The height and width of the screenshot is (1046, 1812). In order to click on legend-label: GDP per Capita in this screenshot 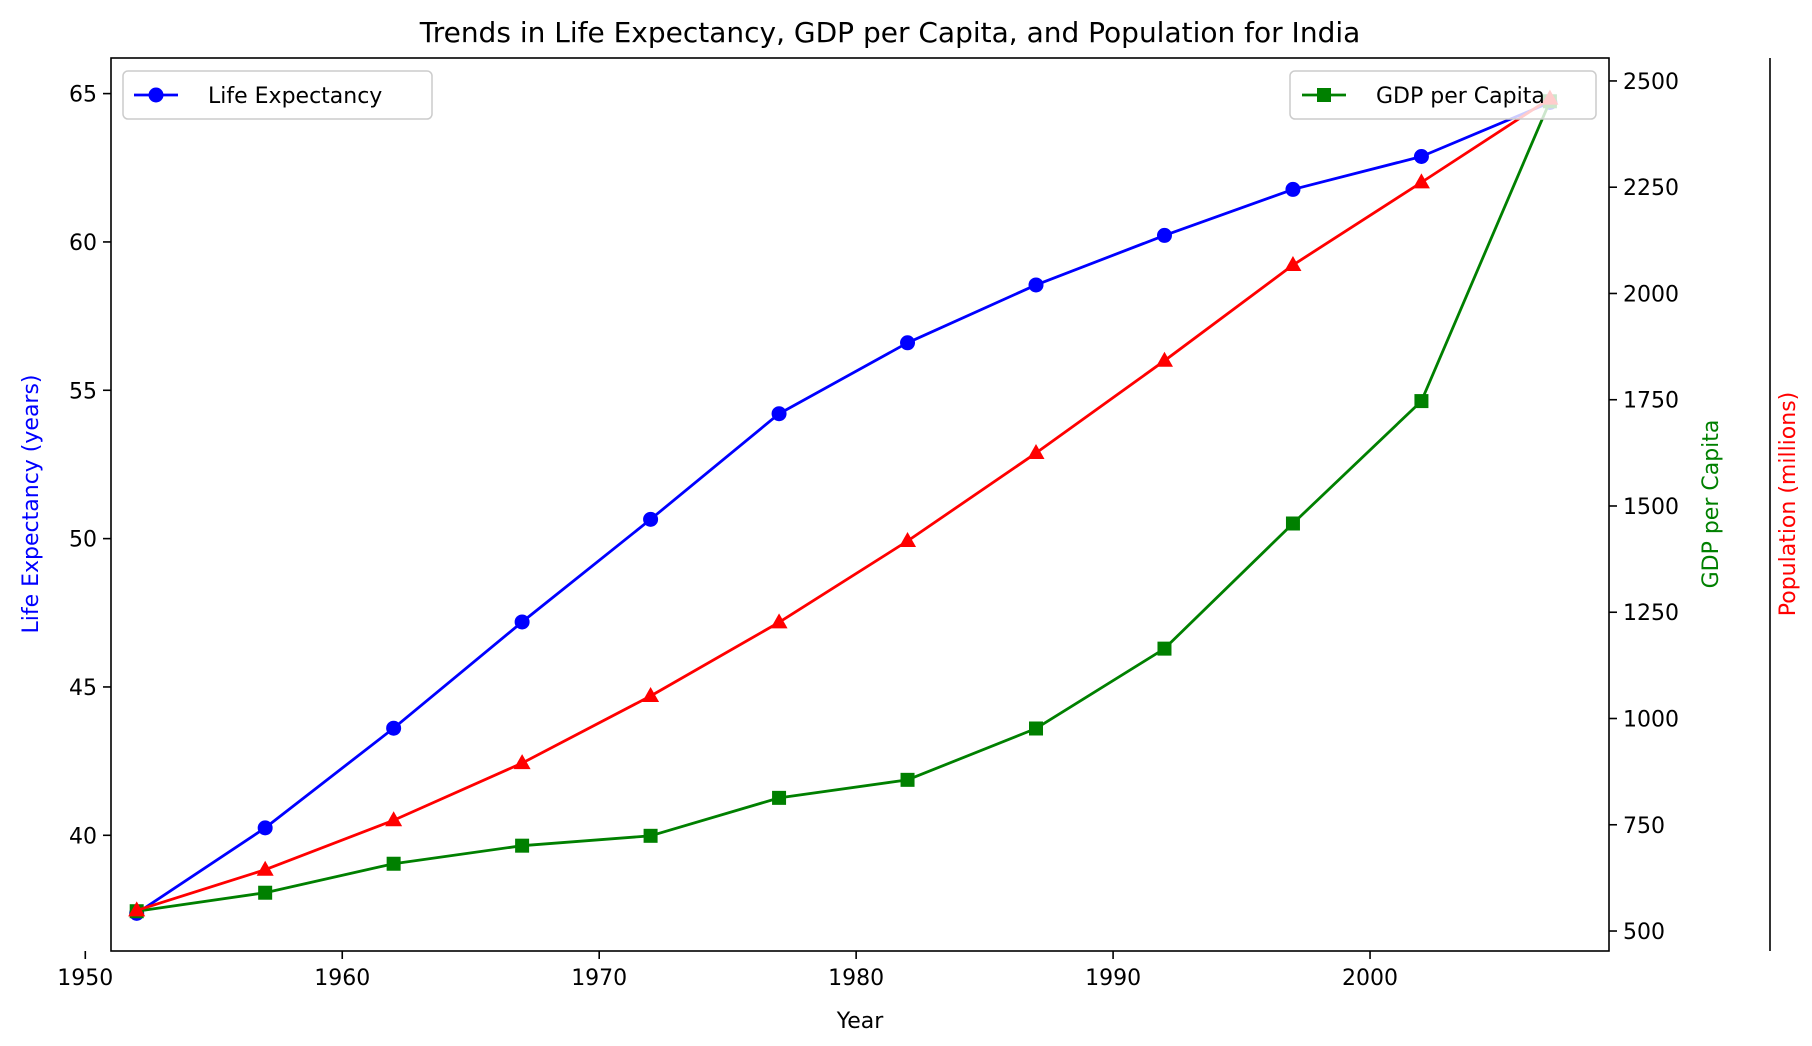, I will do `click(1460, 96)`.